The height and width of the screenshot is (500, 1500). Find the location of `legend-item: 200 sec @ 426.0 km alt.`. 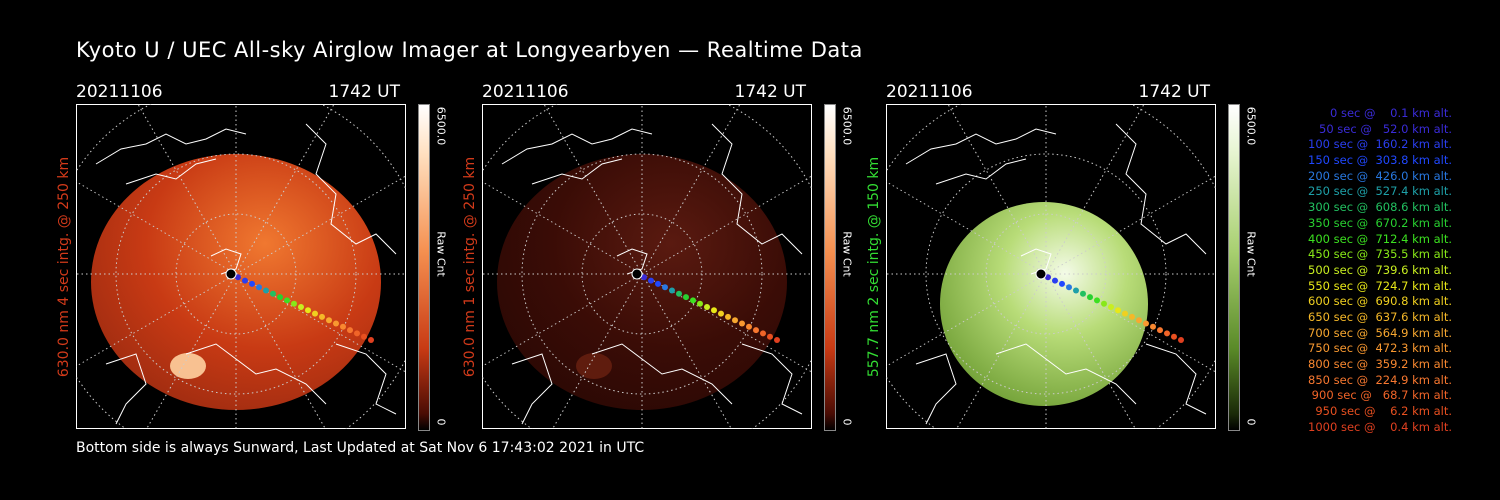

legend-item: 200 sec @ 426.0 km alt. is located at coordinates (1378, 175).